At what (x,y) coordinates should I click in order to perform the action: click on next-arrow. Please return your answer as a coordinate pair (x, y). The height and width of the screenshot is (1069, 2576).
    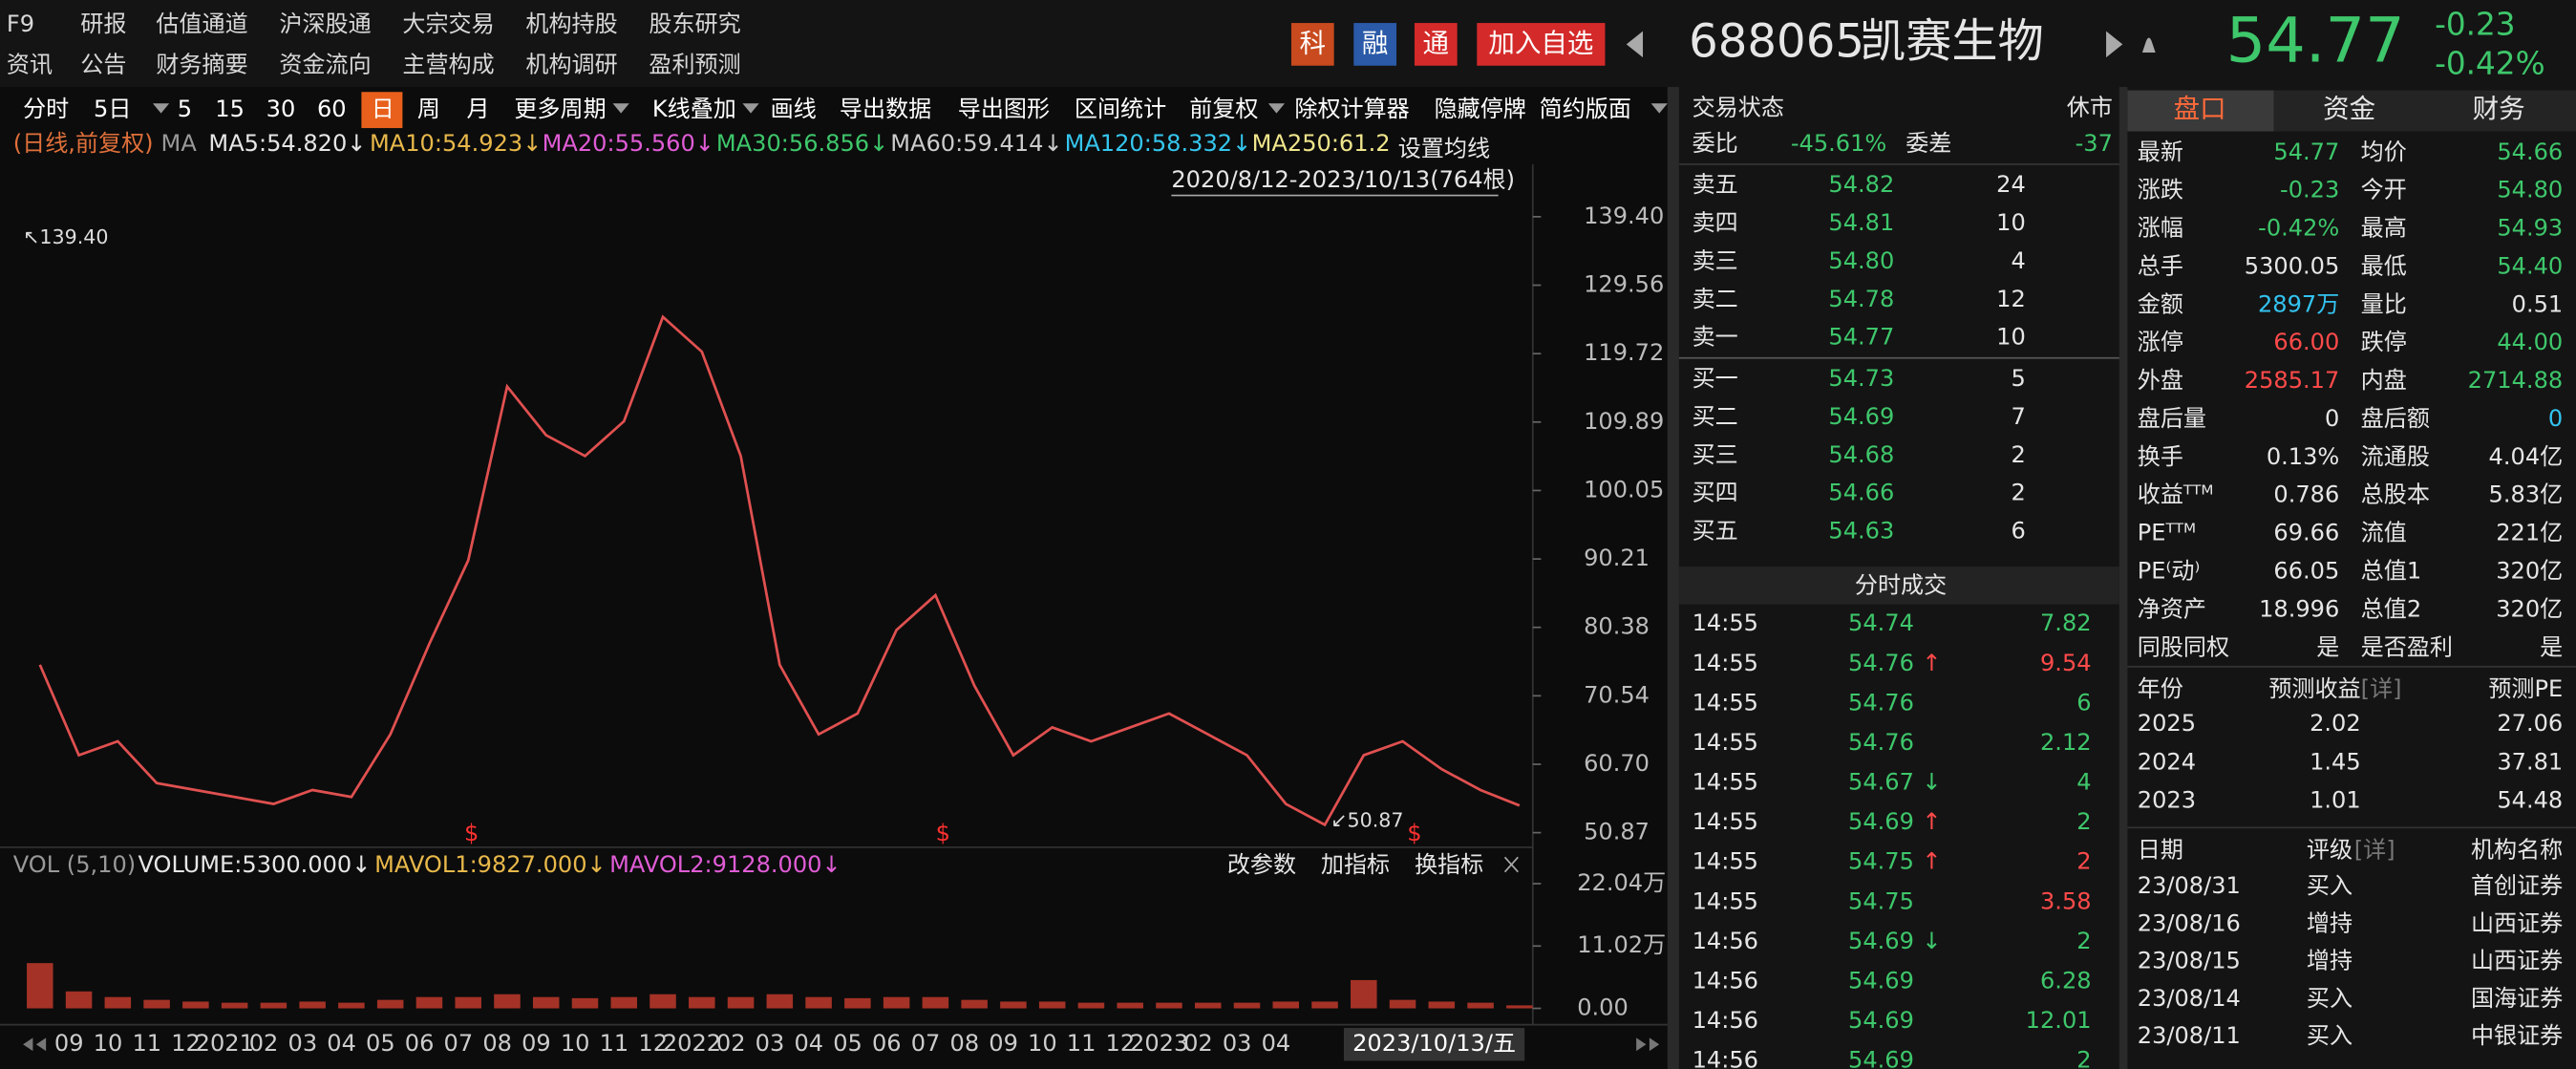
    Looking at the image, I should click on (2114, 45).